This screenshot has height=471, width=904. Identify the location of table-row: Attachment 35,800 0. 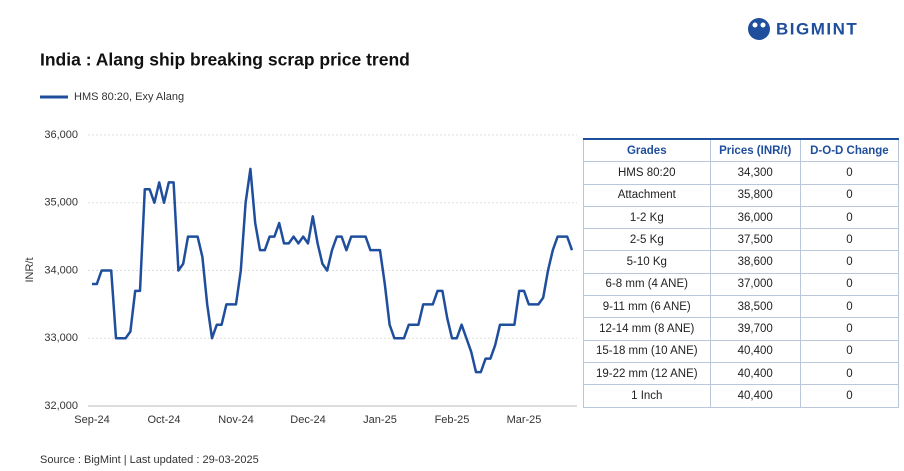
(741, 195).